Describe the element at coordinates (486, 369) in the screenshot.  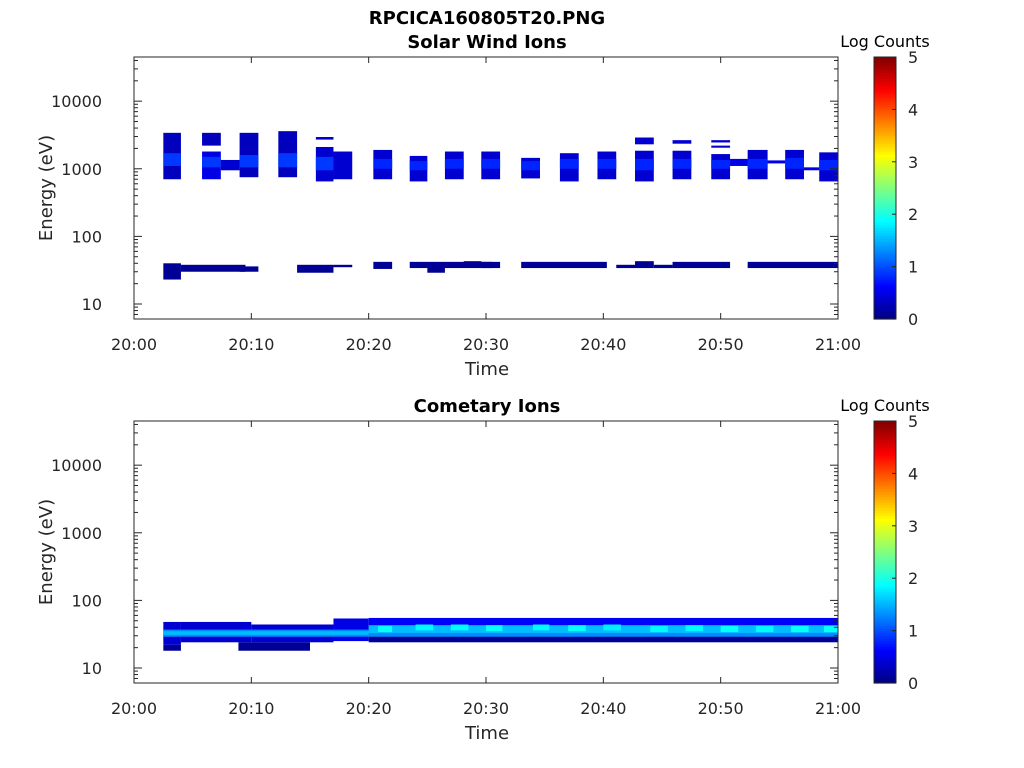
I see `x-axis-label: Time` at that location.